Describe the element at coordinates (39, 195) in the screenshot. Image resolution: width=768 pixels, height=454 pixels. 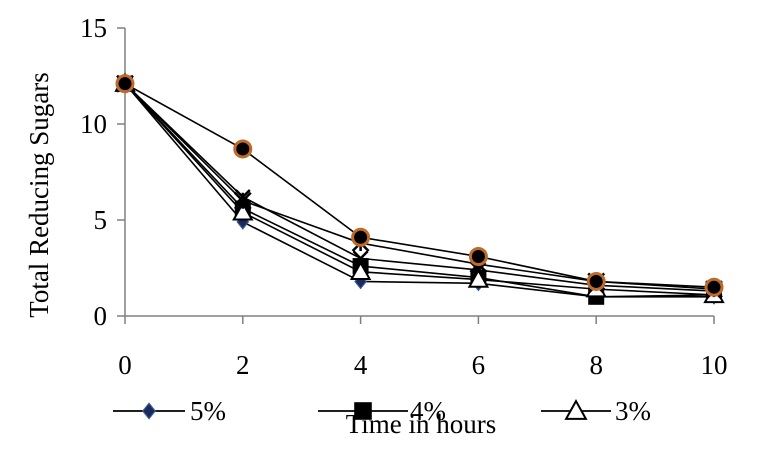
I see `y-axis-label: Total Reducing Sugars` at that location.